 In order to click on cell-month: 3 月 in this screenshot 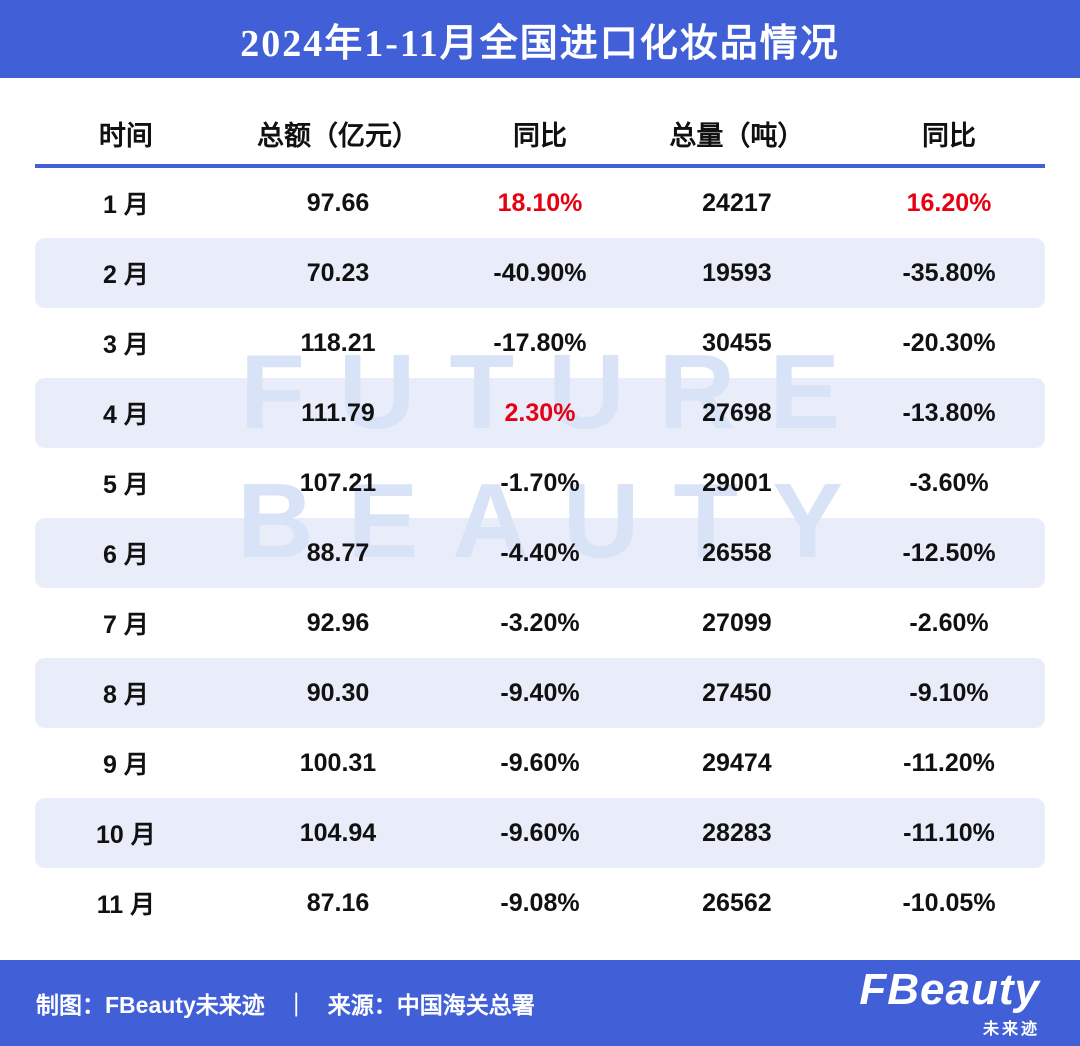, I will do `click(125, 345)`.